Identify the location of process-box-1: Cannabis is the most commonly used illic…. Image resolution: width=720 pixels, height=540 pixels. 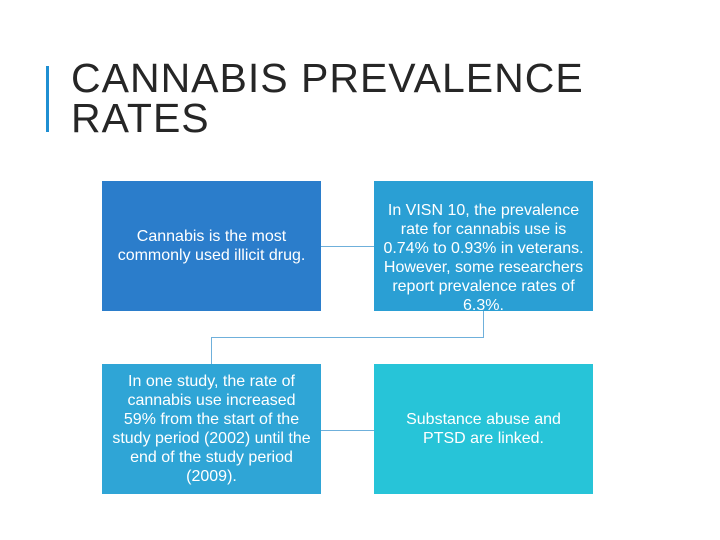
(211, 246).